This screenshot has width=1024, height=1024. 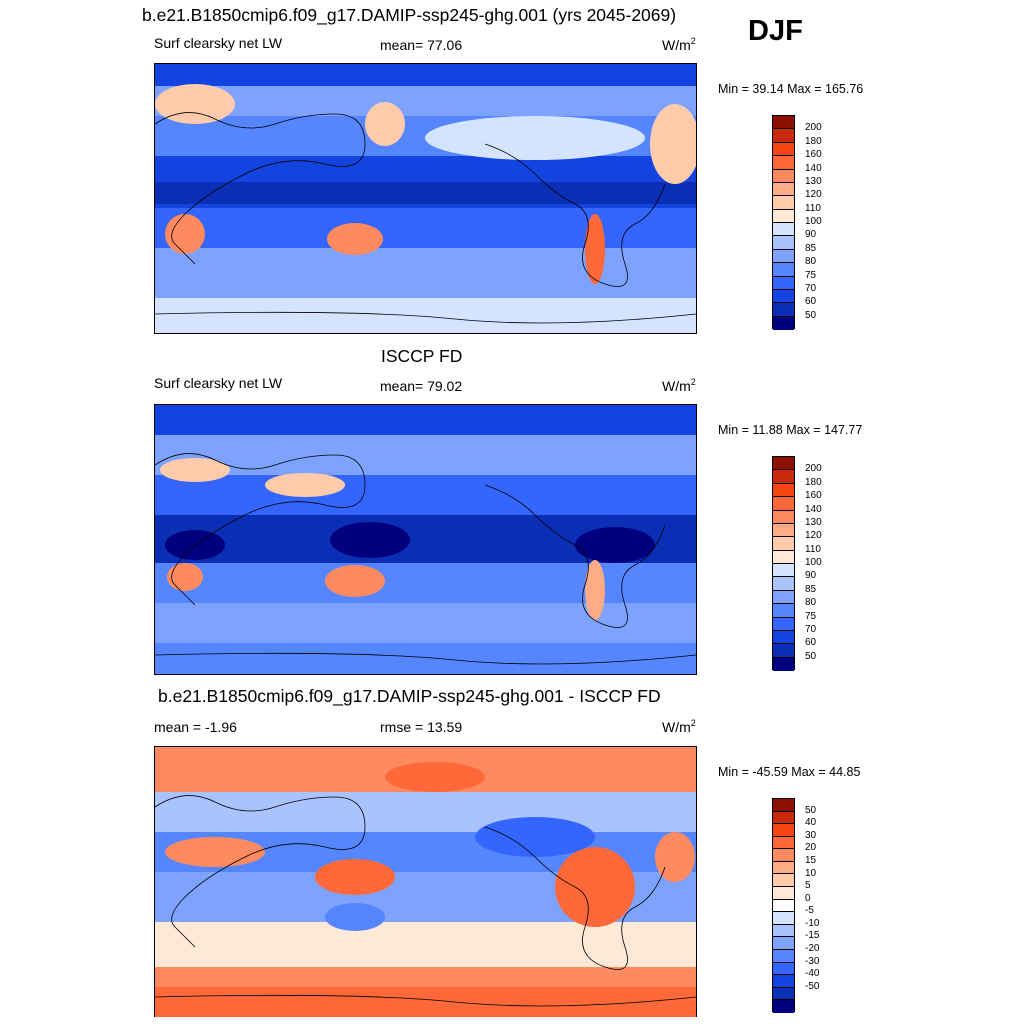 What do you see at coordinates (812, 986) in the screenshot?
I see `colorbar-tick-label: -50` at bounding box center [812, 986].